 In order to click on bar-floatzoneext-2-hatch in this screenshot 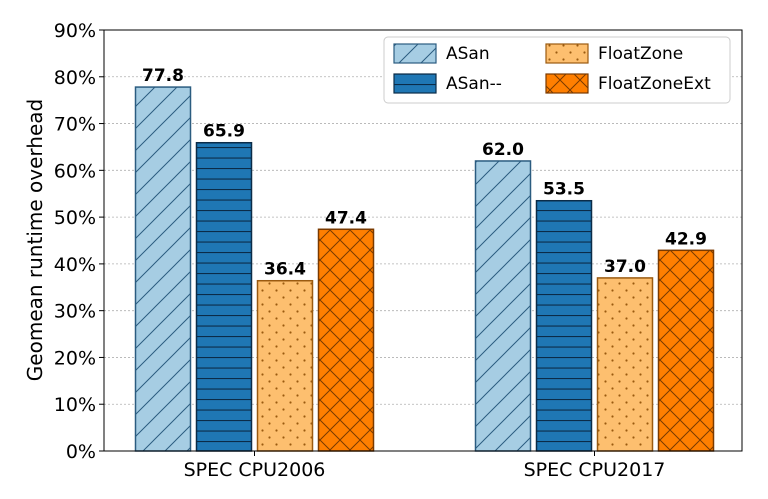, I will do `click(686, 350)`.